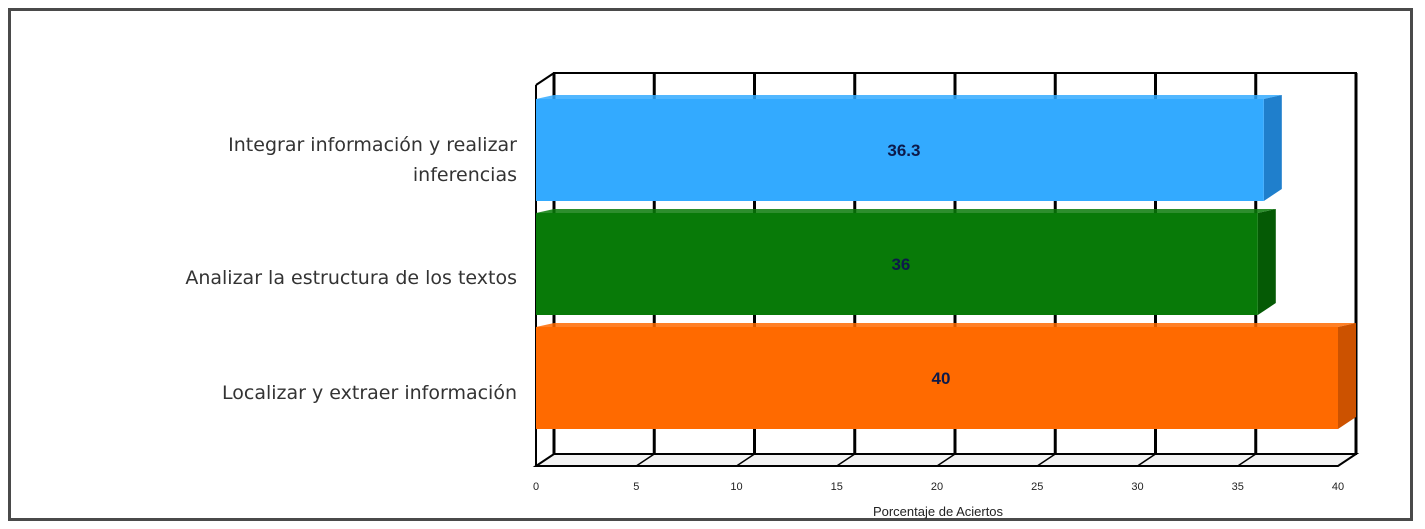 The width and height of the screenshot is (1425, 529). I want to click on x-tick-label: 15, so click(837, 487).